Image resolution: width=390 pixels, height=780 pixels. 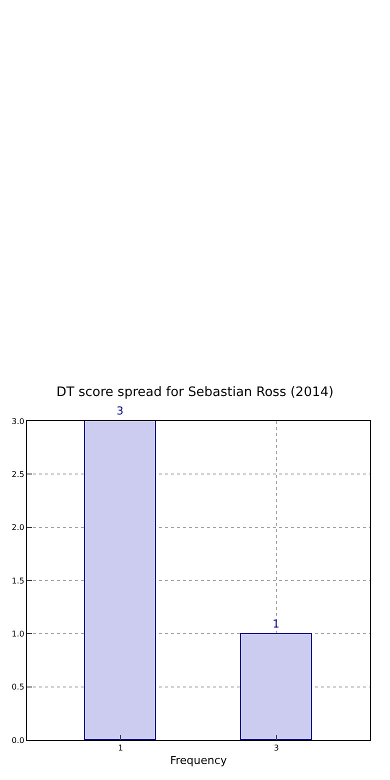 What do you see at coordinates (18, 633) in the screenshot?
I see `y-tick-label: 1.0` at bounding box center [18, 633].